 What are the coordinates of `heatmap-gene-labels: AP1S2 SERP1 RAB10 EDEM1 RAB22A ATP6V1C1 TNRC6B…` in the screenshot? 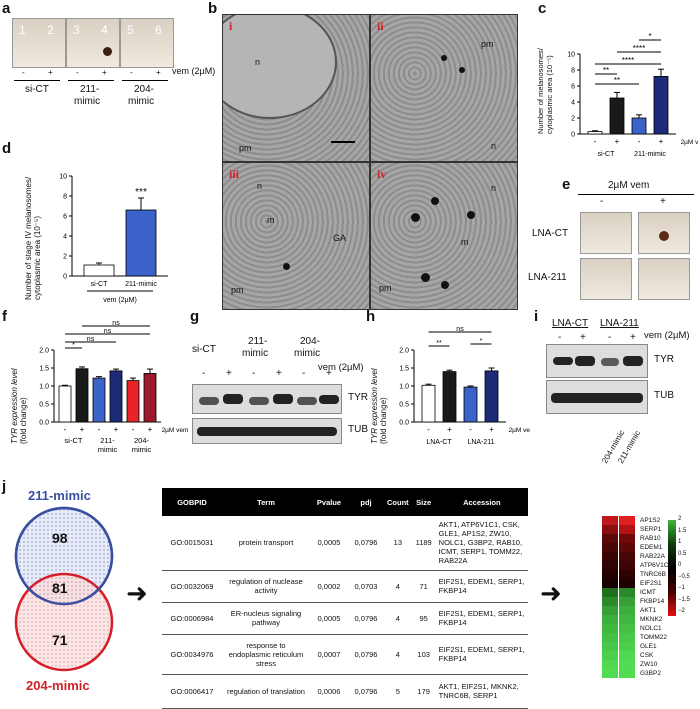 It's located at (660, 599).